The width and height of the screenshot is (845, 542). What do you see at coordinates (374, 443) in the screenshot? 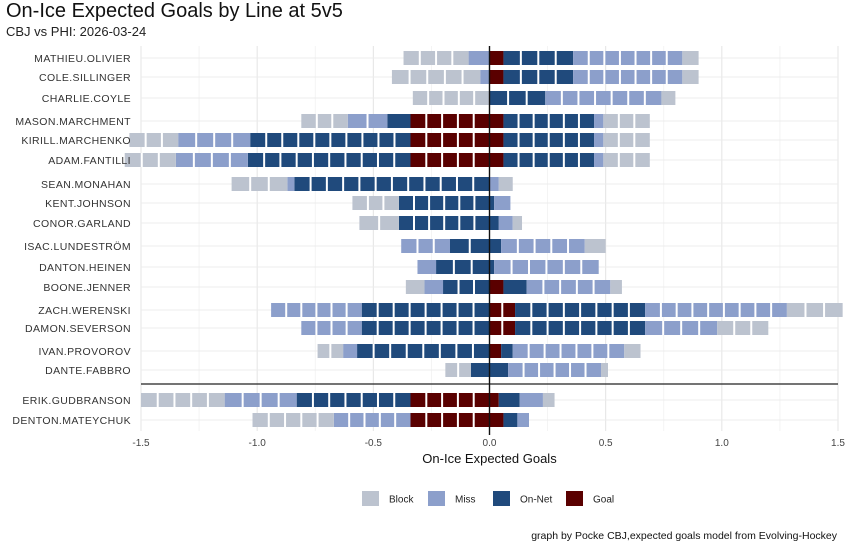
I see `x-tick-label: -0.5` at bounding box center [374, 443].